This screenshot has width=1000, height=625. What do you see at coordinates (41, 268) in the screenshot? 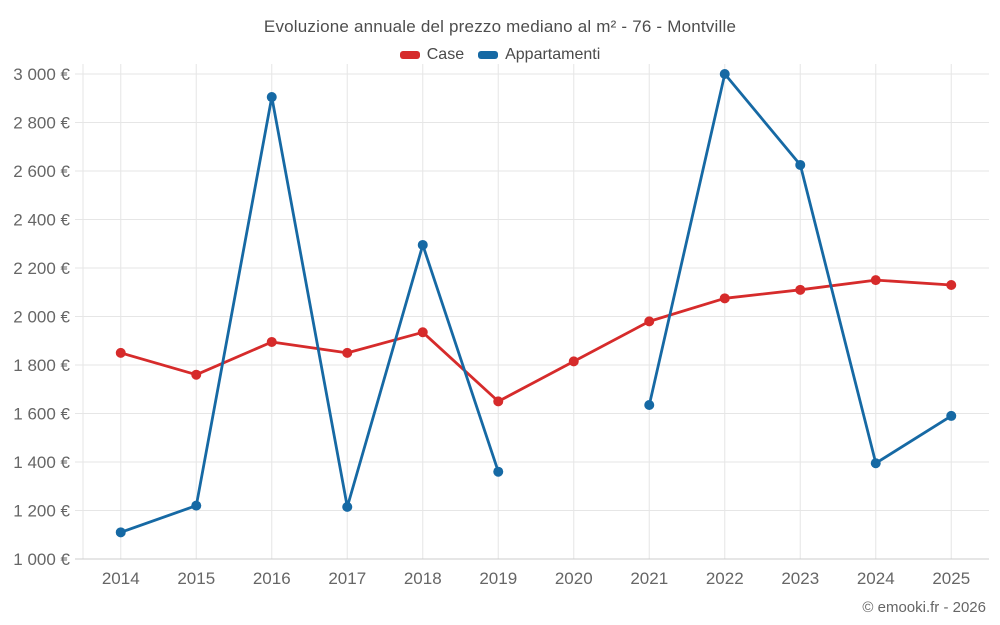
I see `y-axis-label-2200: 2 200 €` at bounding box center [41, 268].